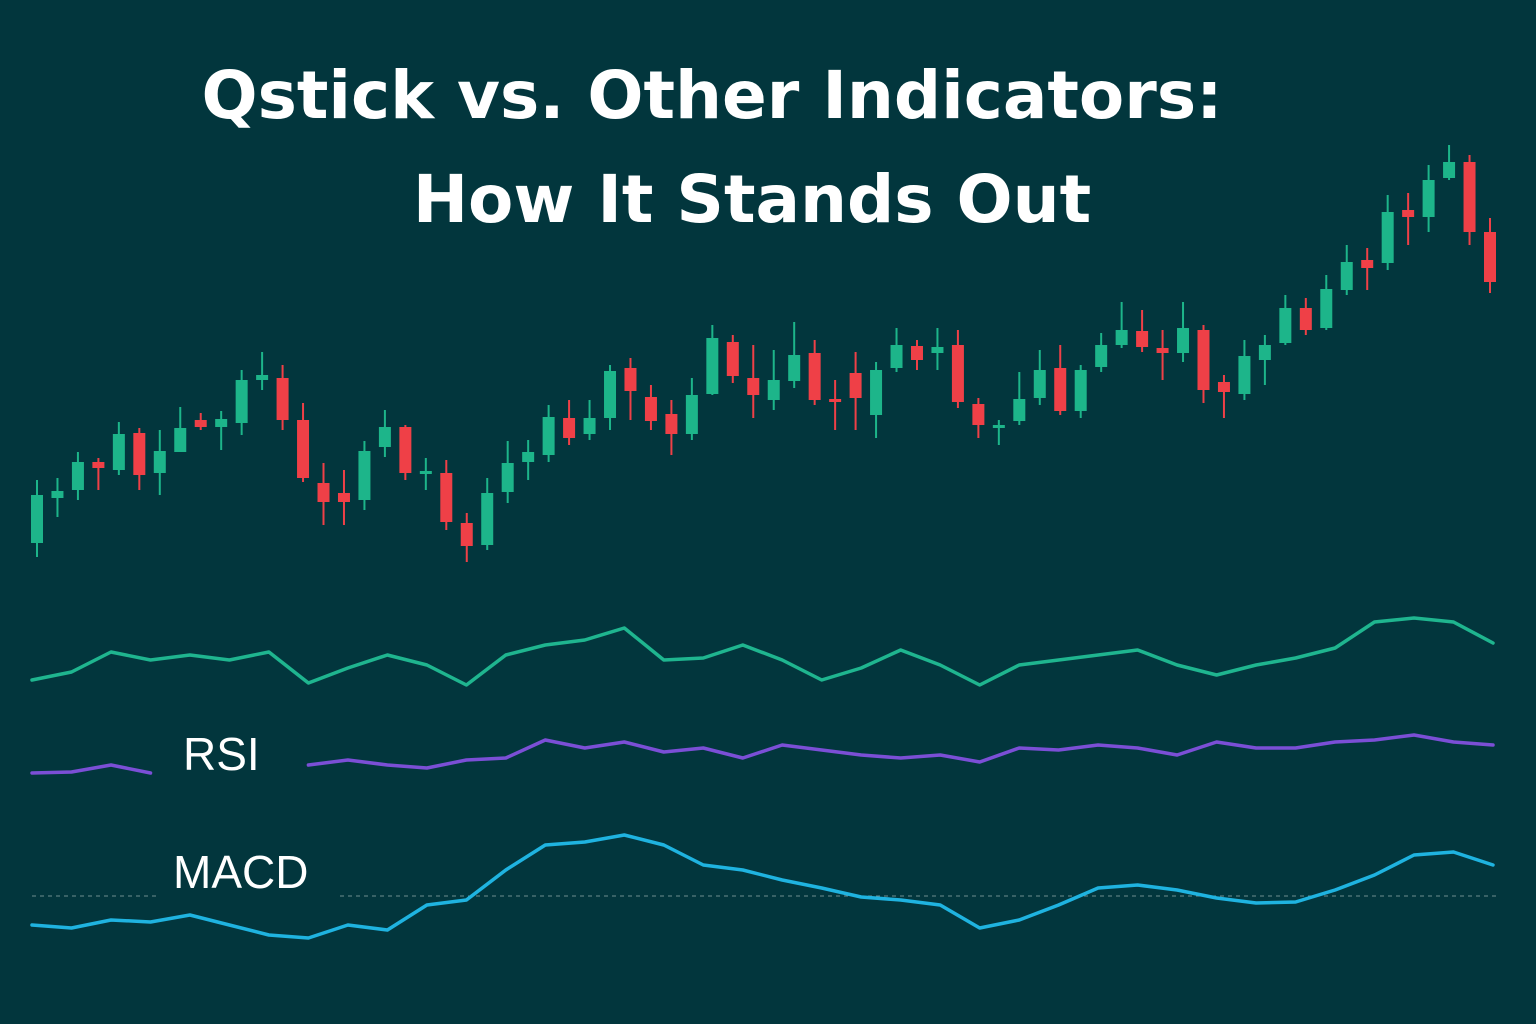  What do you see at coordinates (240, 872) in the screenshot?
I see `indicator-label: MACD` at bounding box center [240, 872].